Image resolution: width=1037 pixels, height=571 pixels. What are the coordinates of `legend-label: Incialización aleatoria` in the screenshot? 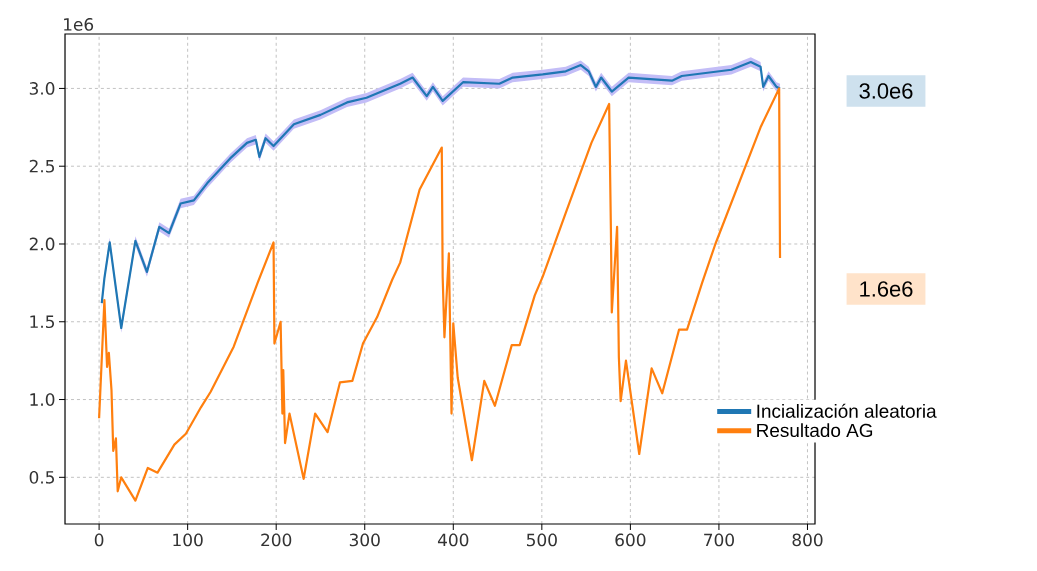 It's located at (847, 410).